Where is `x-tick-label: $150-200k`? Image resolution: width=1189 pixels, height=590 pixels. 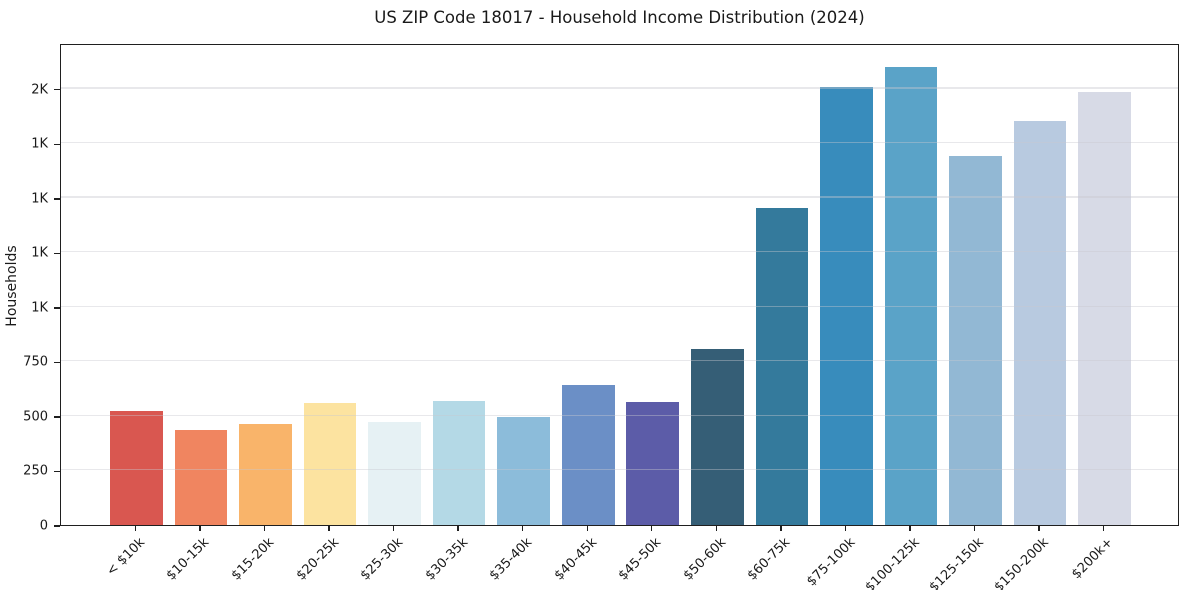
x-tick-label: $150-200k is located at coordinates (1021, 562).